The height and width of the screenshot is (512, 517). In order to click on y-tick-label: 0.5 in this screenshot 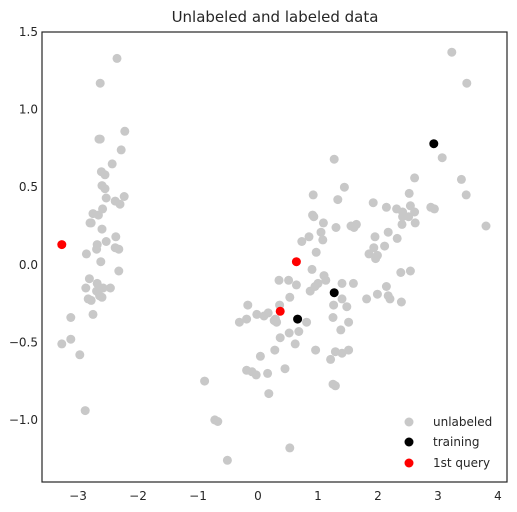, I will do `click(28, 187)`.